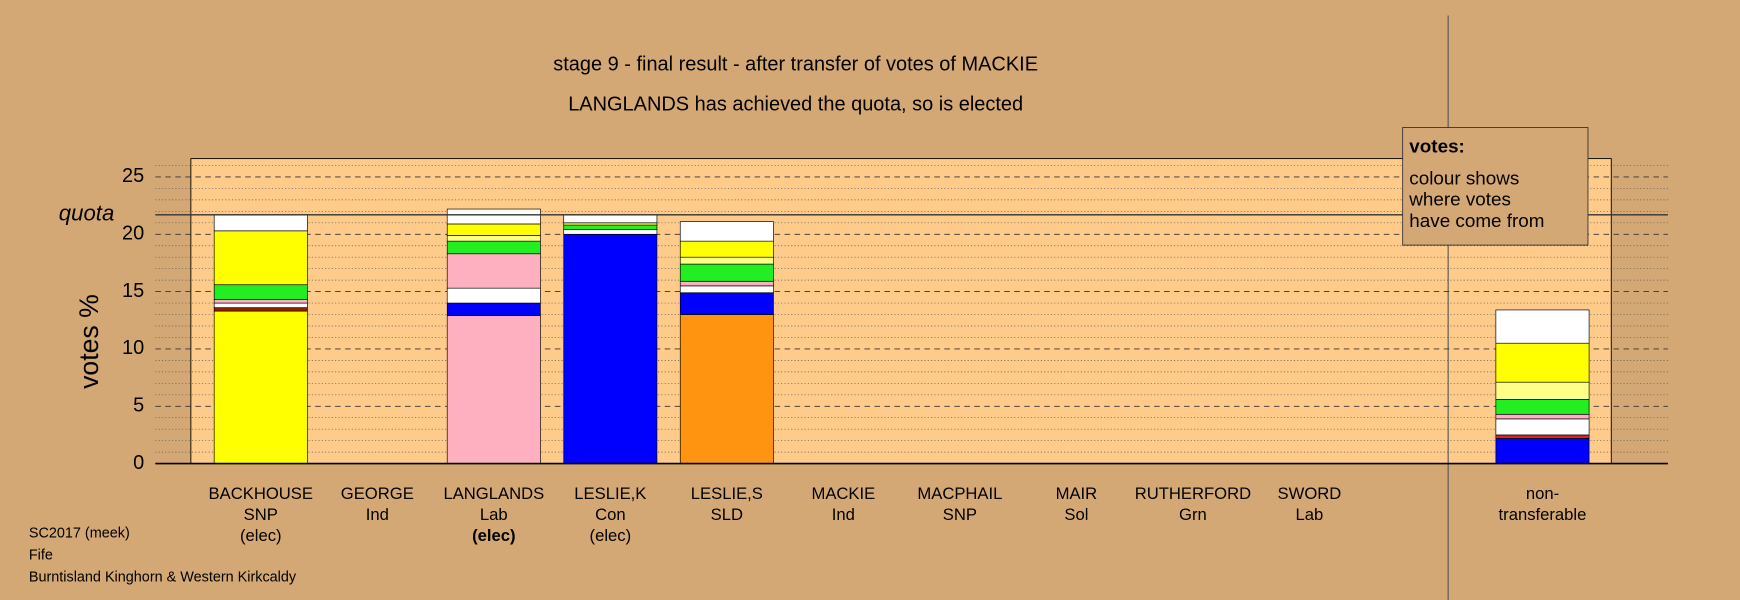 The height and width of the screenshot is (600, 1740). Describe the element at coordinates (1437, 145) in the screenshot. I see `legend-title: votes:` at that location.